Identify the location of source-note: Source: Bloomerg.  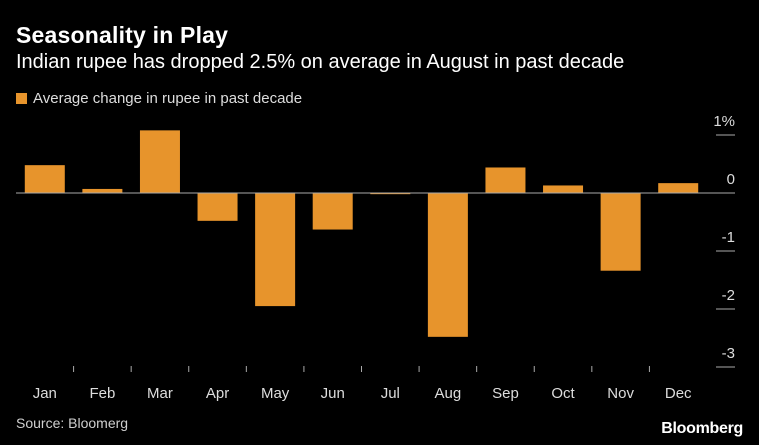
(72, 423).